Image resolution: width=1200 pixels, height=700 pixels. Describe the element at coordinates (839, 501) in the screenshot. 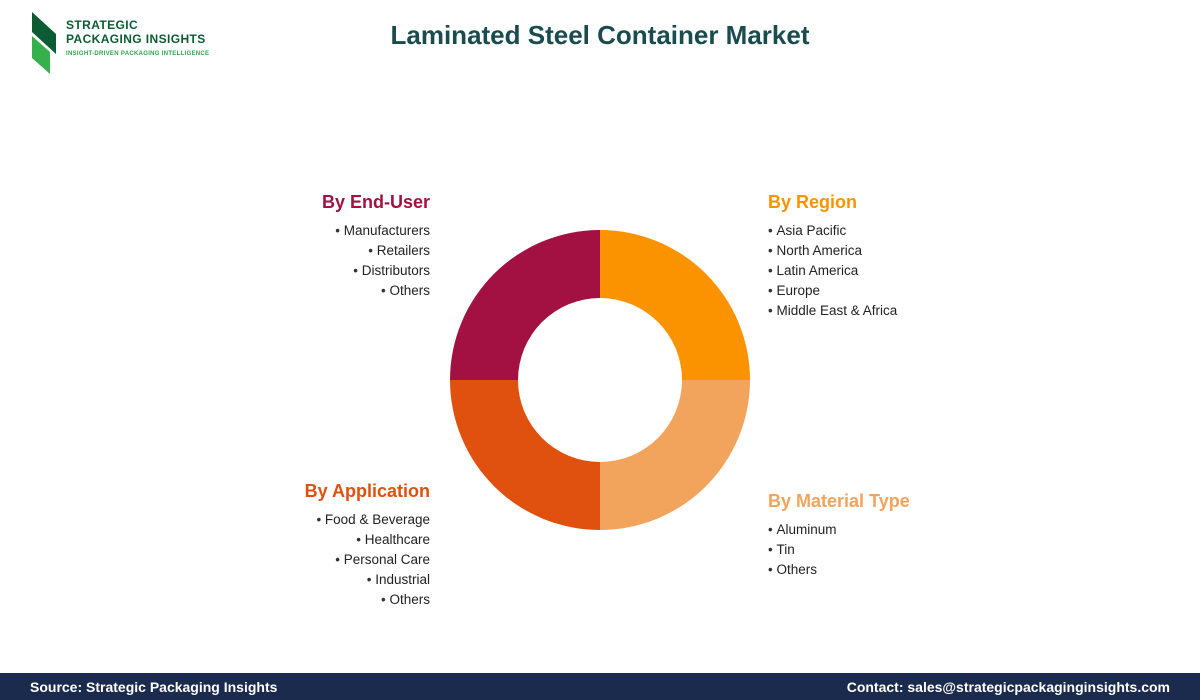

I see `segment-group-title: By Material Type` at that location.